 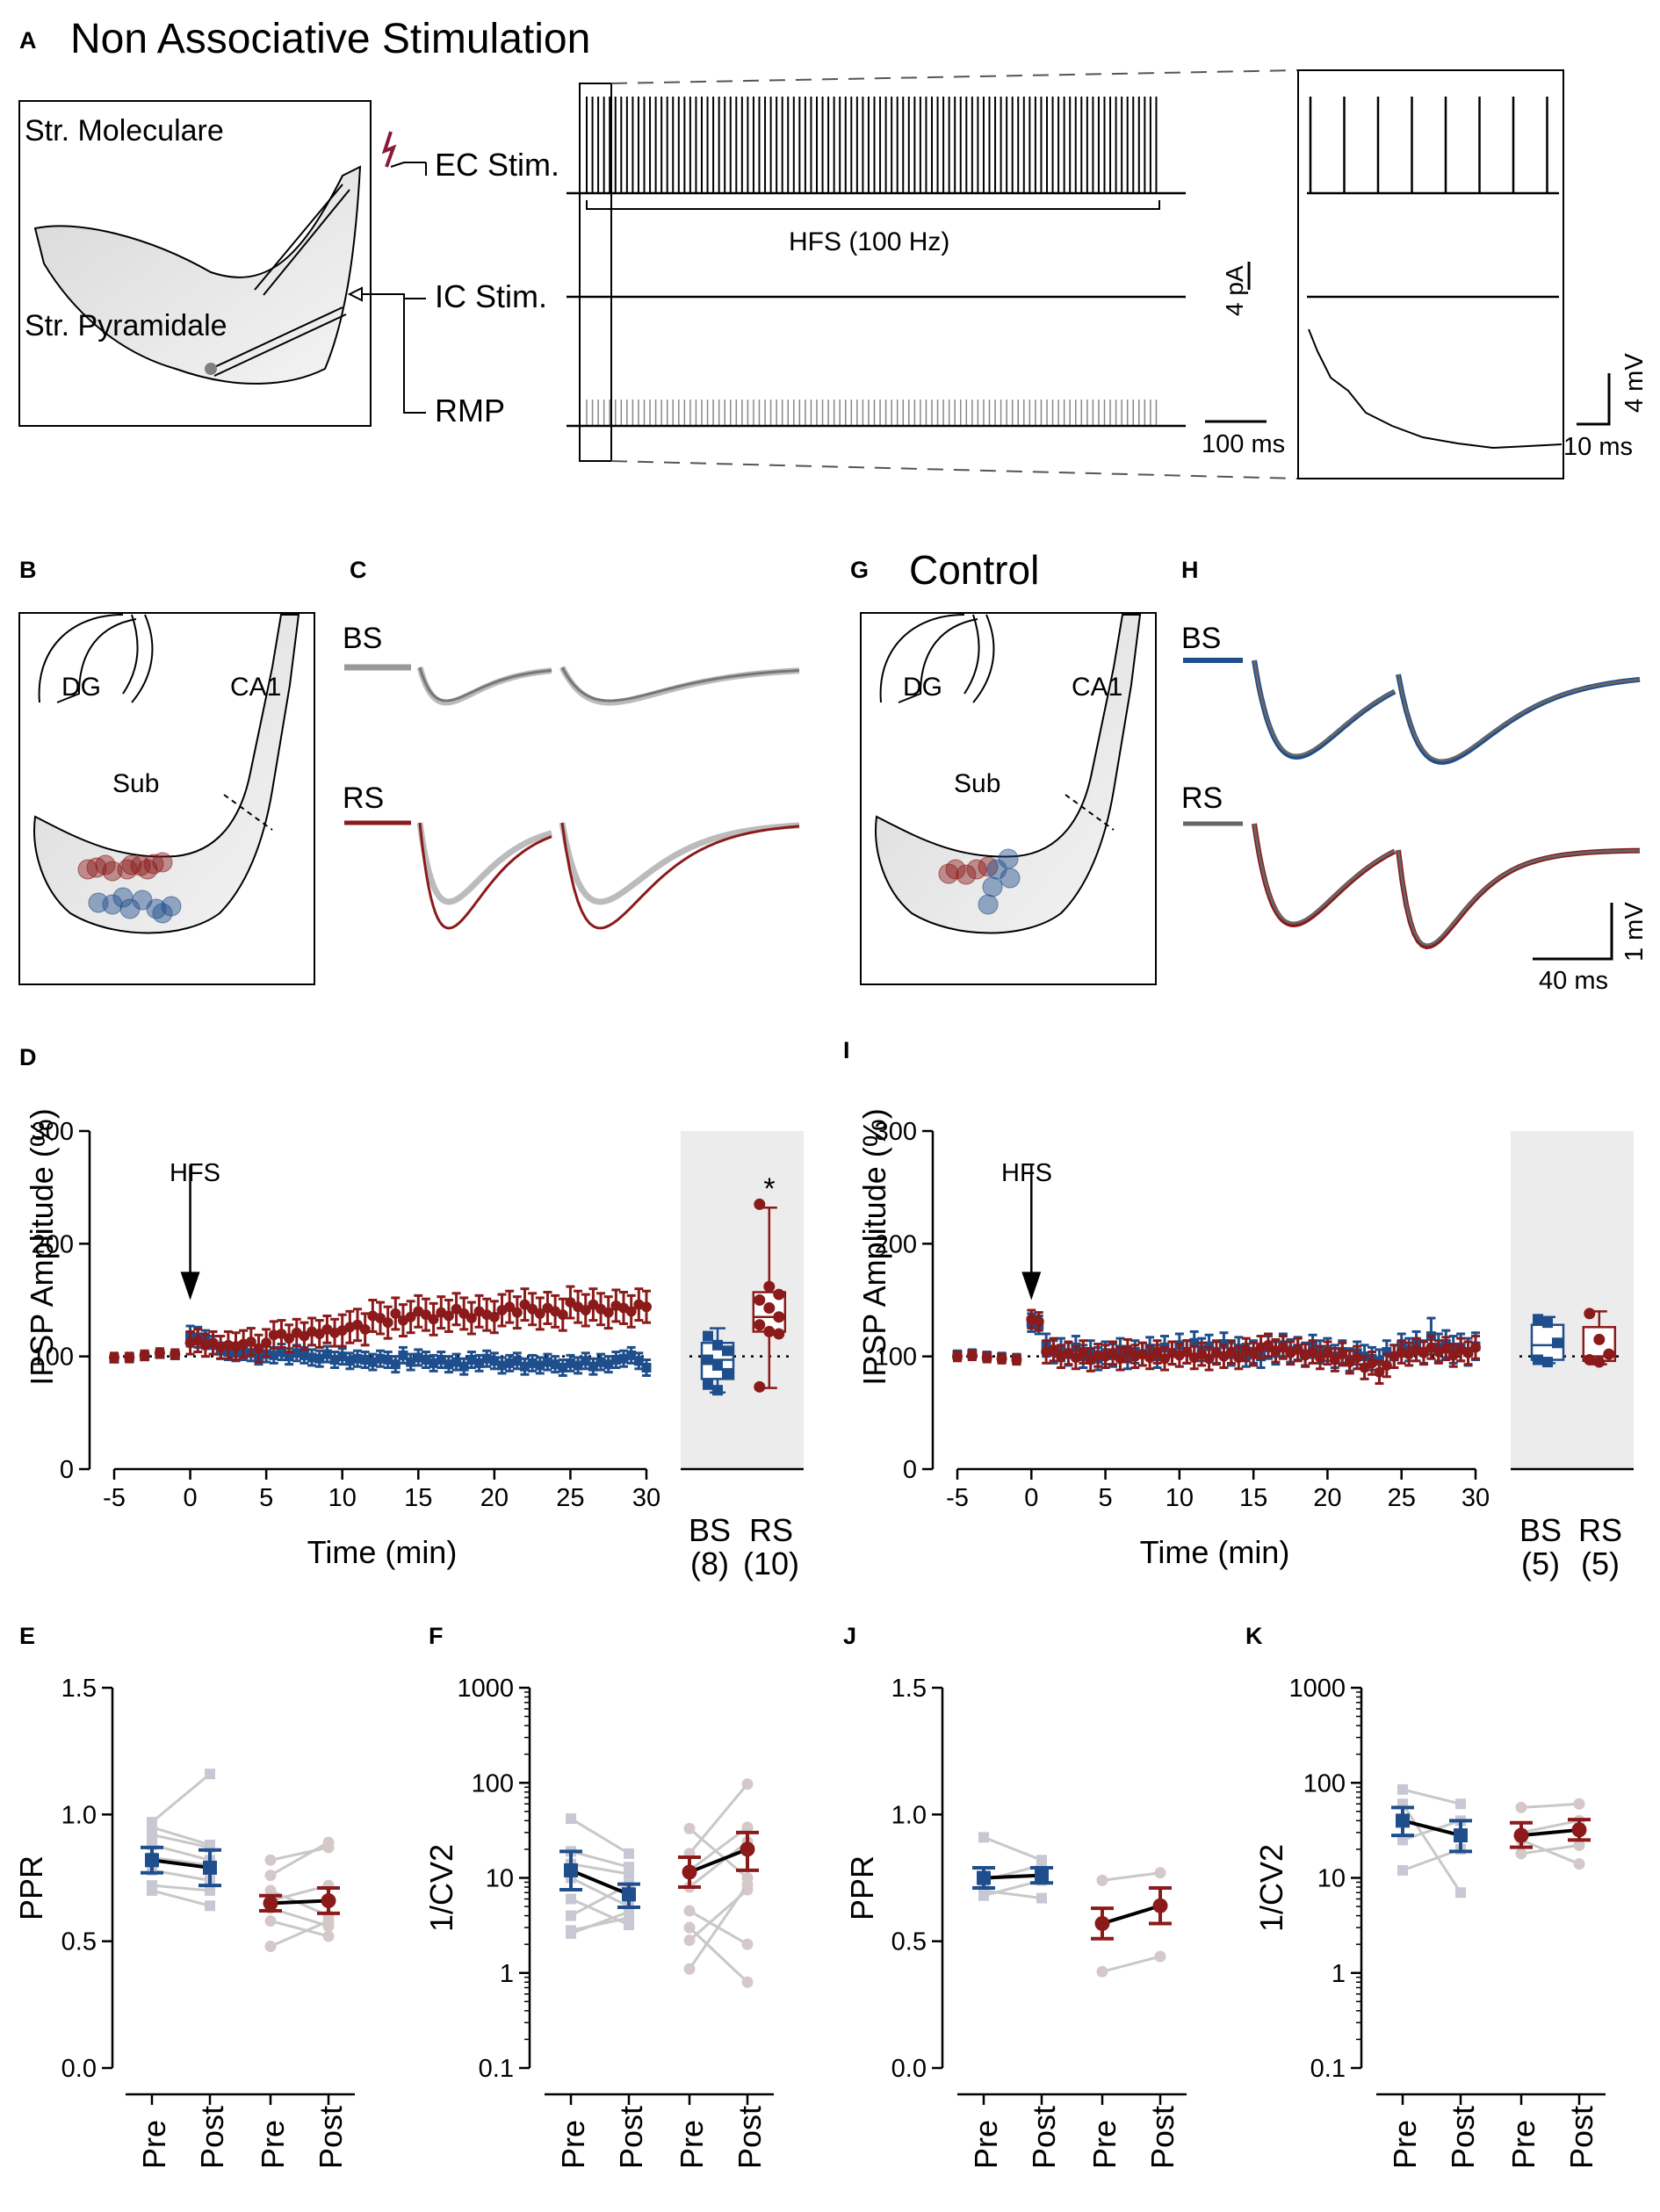 What do you see at coordinates (1131, 1915) in the screenshot?
I see `mean-line` at bounding box center [1131, 1915].